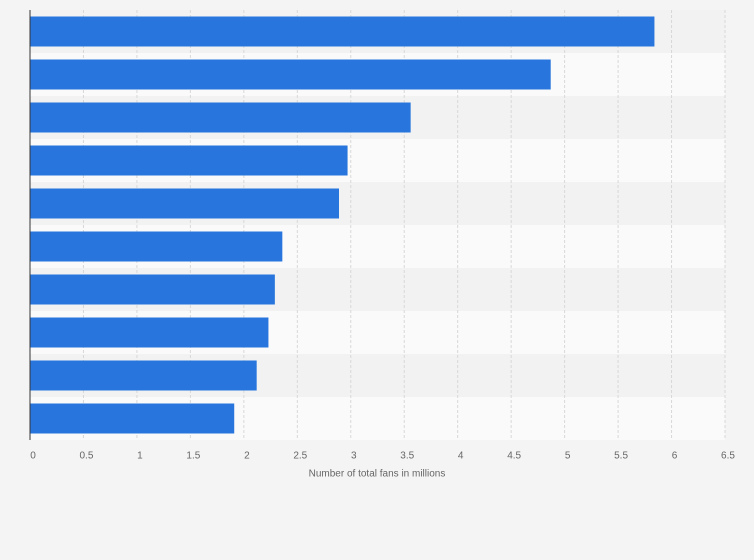 This screenshot has height=560, width=754. What do you see at coordinates (300, 456) in the screenshot?
I see `x-tick-label: 2.5` at bounding box center [300, 456].